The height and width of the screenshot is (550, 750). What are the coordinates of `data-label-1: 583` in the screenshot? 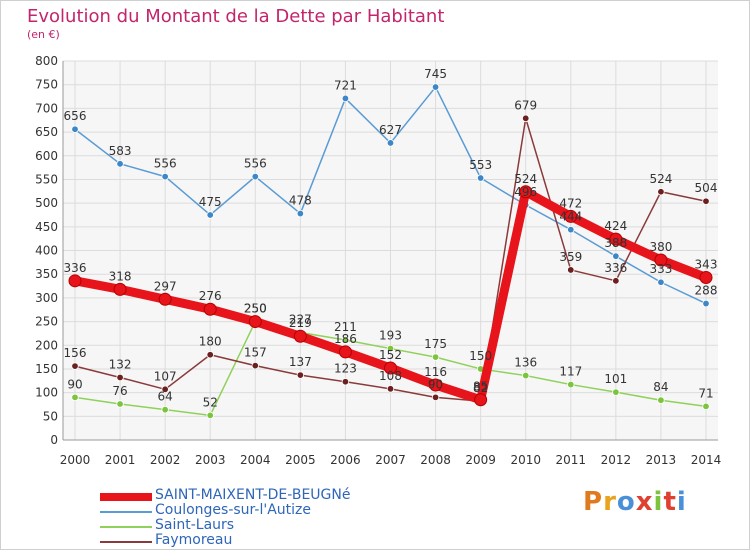 It's located at (120, 151).